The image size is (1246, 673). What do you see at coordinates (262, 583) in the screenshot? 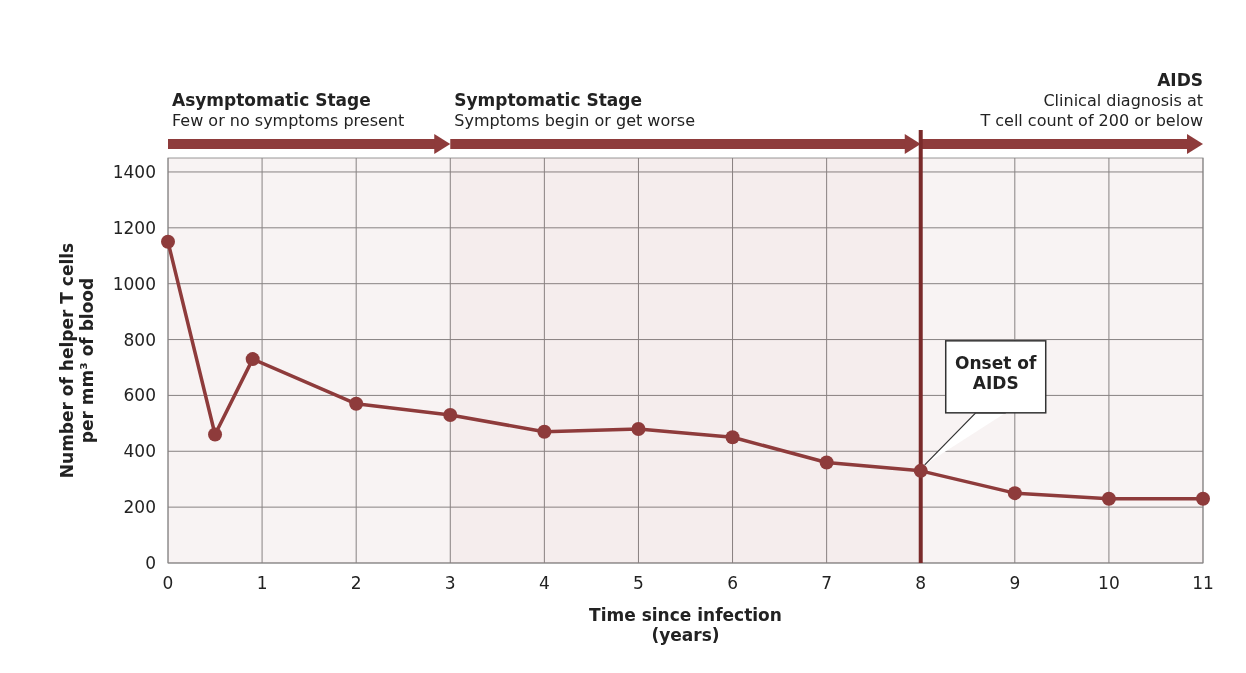
I see `x-tick-label: 1` at bounding box center [262, 583].